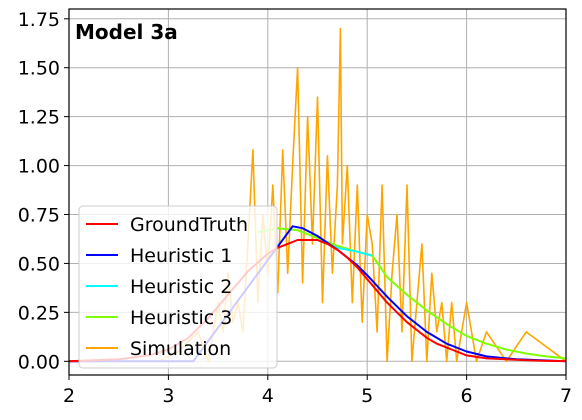  I want to click on legend-label: Heuristic 1, so click(181, 256).